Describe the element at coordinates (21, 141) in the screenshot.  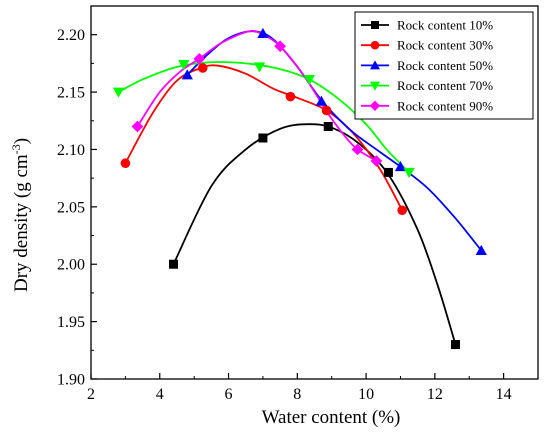
I see `y-axis-label-close: )` at that location.